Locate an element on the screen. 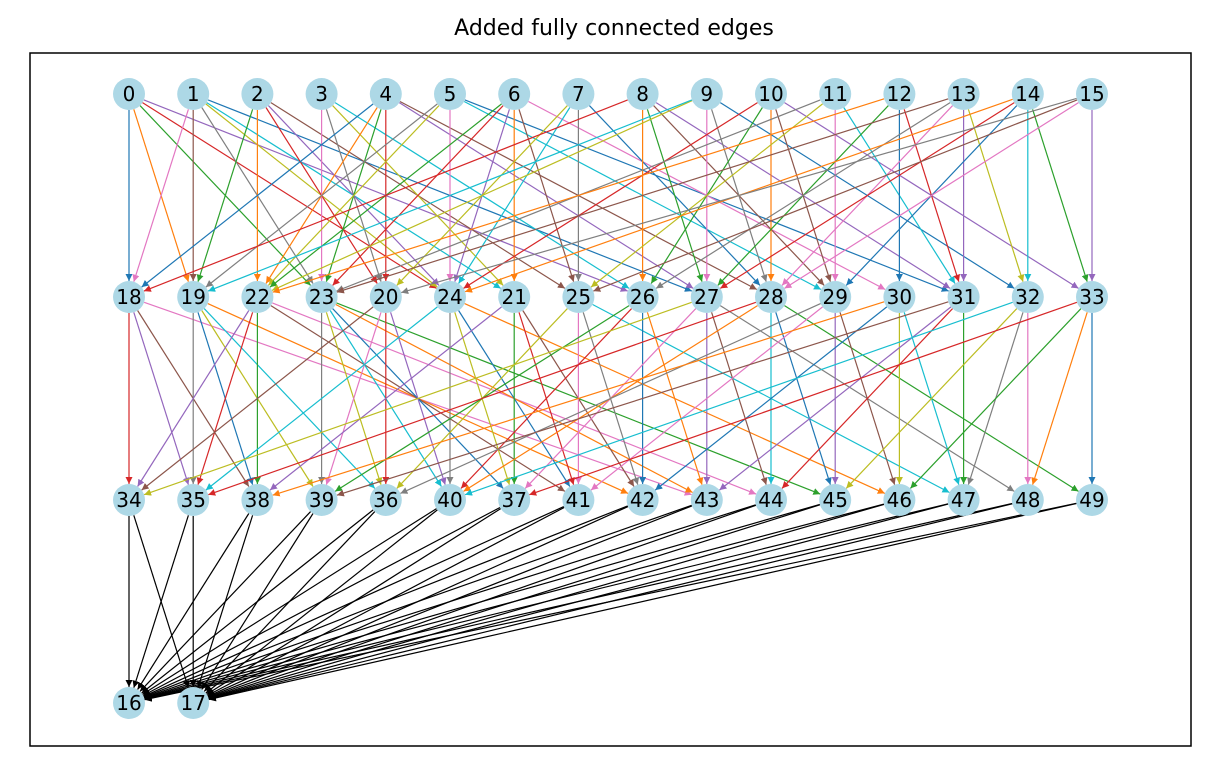  node-29: 29 is located at coordinates (835, 297).